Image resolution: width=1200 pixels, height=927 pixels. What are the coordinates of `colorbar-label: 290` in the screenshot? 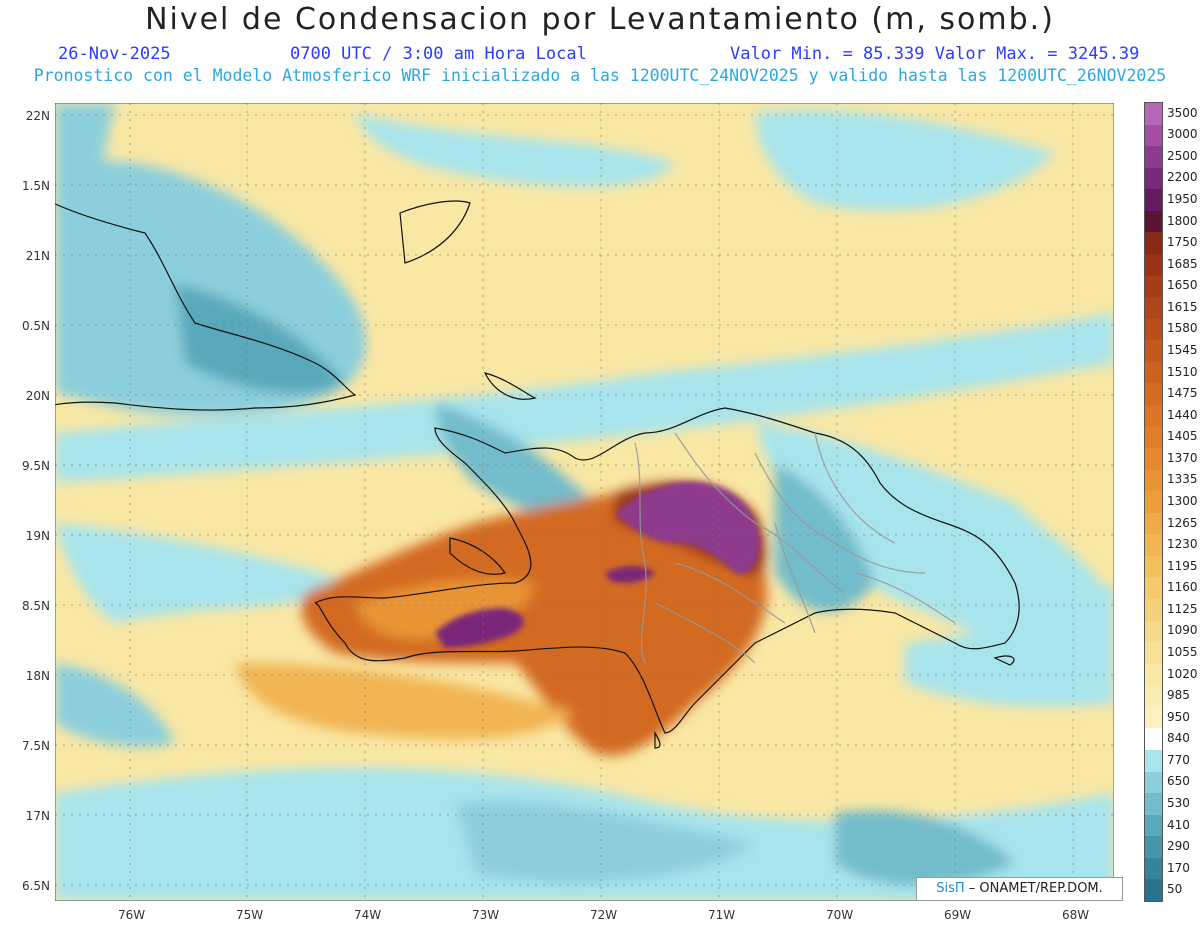 It's located at (1178, 846).